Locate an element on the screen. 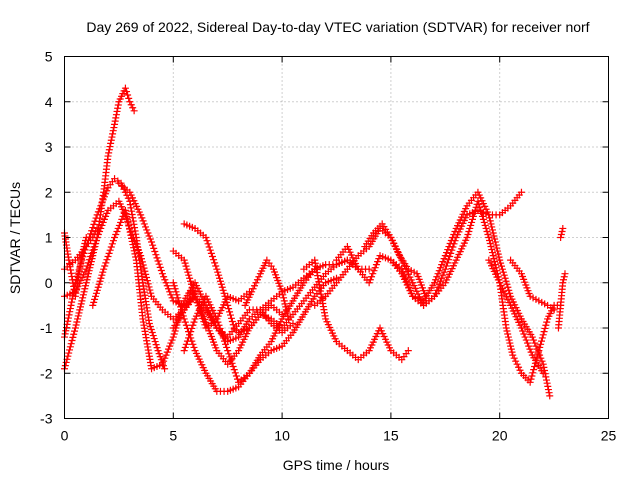 This screenshot has width=640, height=480. series-arc21 is located at coordinates (525, 321).